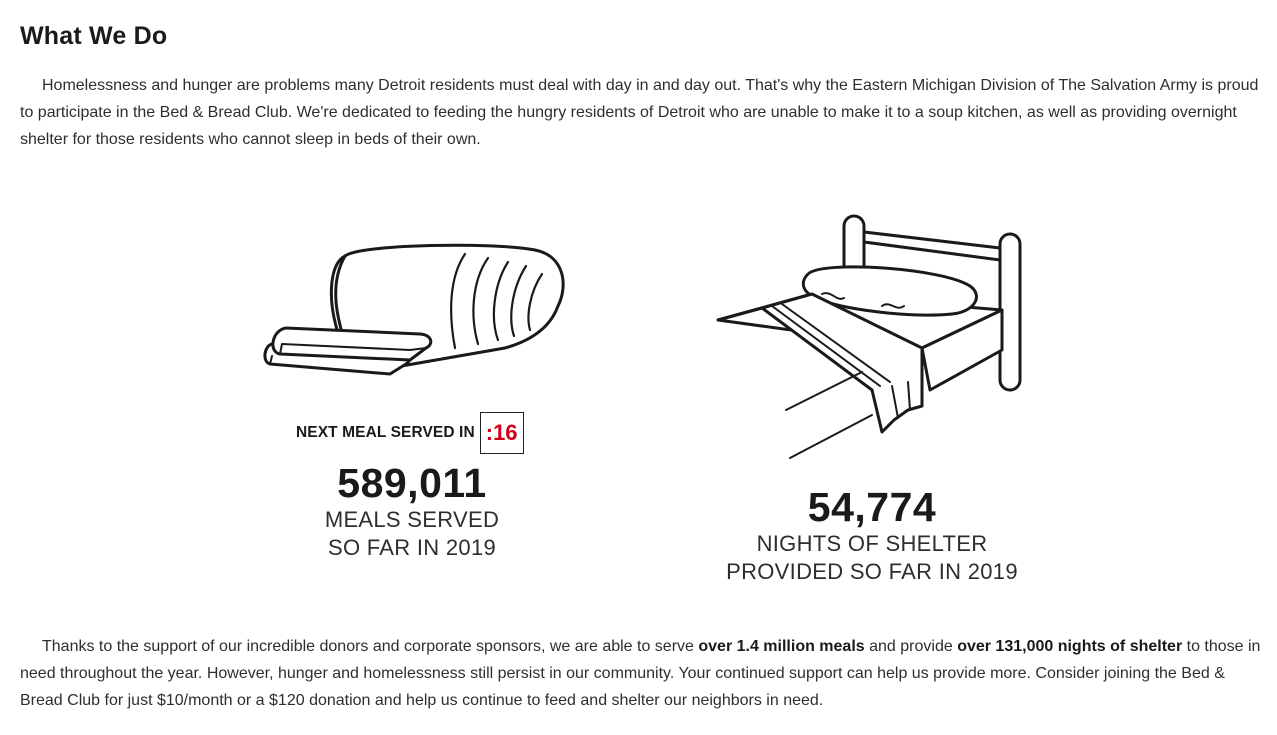 This screenshot has height=735, width=1277. I want to click on meals-count: 589,011, so click(412, 483).